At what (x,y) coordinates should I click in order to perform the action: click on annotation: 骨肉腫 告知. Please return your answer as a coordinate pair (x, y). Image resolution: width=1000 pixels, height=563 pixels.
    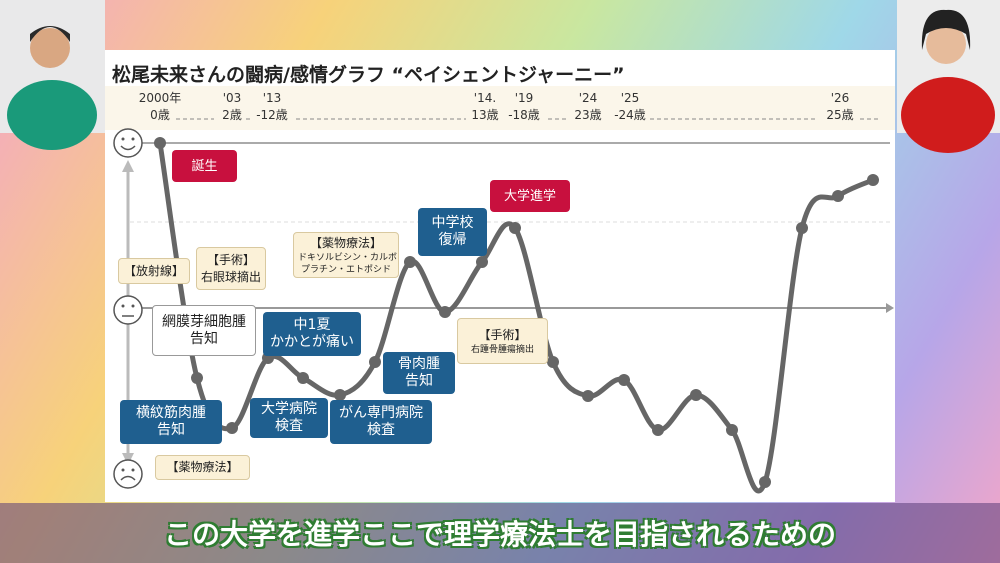
    Looking at the image, I should click on (419, 373).